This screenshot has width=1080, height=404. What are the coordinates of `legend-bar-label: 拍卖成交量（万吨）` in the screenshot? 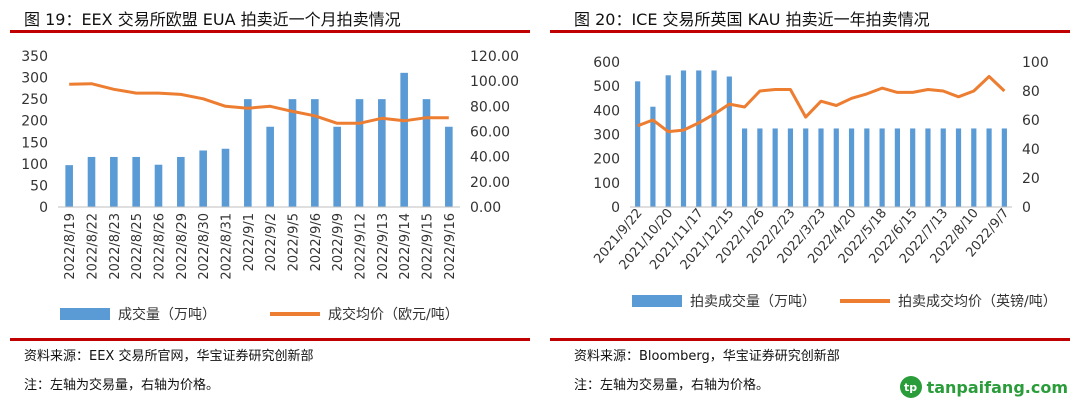 It's located at (753, 301).